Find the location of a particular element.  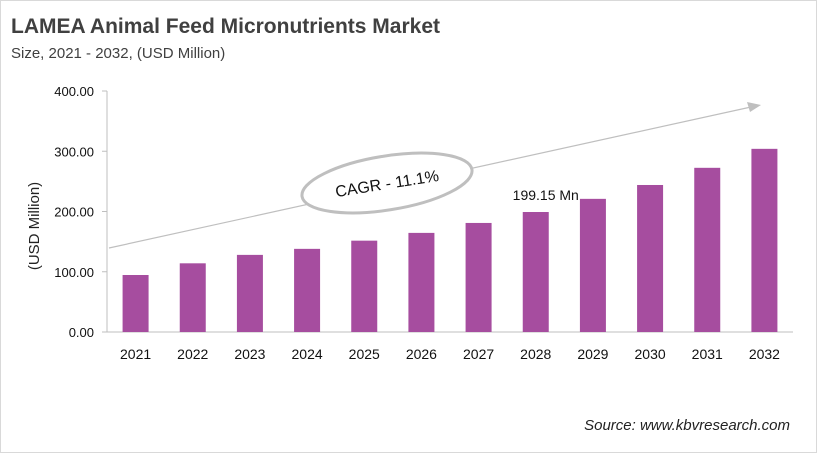

x-tick-label: 2023 is located at coordinates (249, 354).